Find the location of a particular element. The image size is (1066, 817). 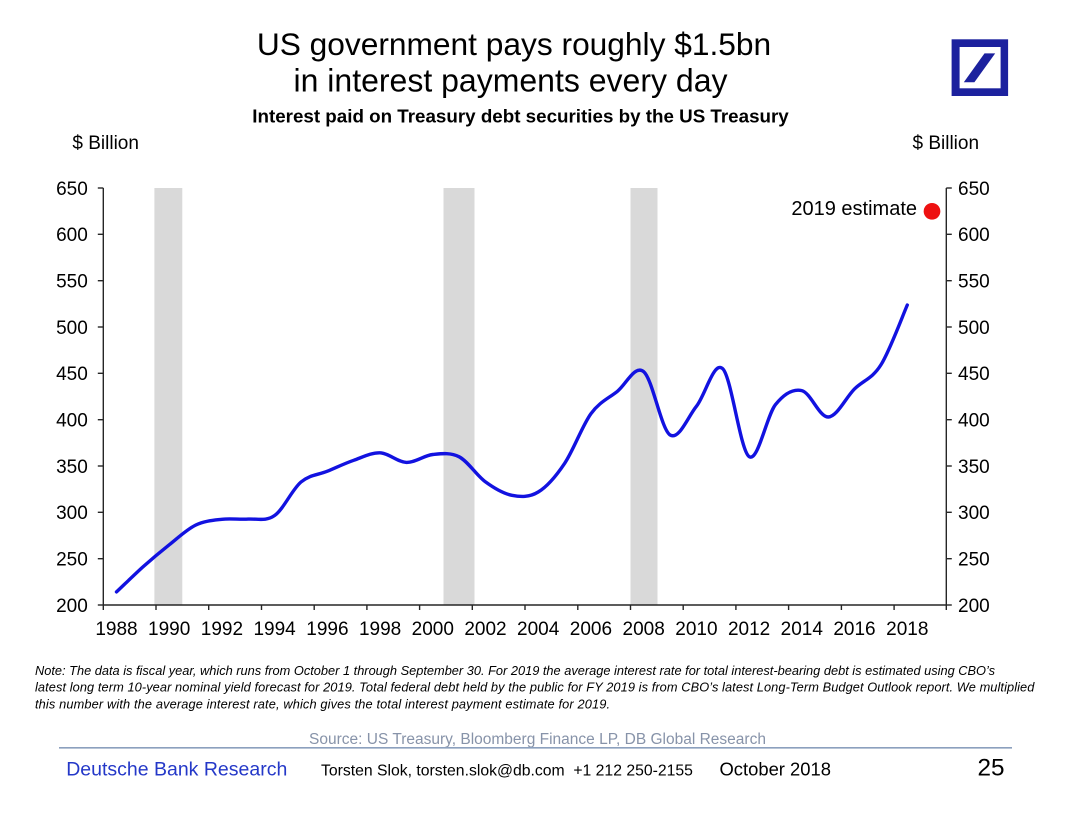

svg-text: 1994 is located at coordinates (274, 629).